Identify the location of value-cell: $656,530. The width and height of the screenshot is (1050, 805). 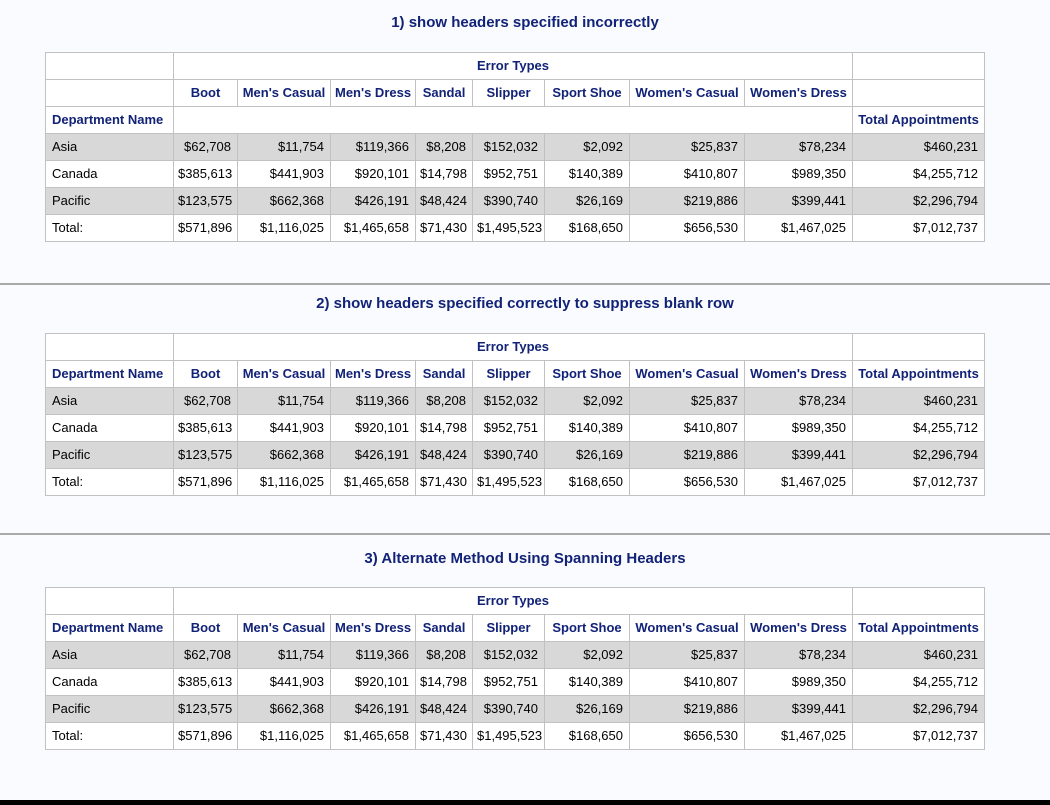
(687, 228).